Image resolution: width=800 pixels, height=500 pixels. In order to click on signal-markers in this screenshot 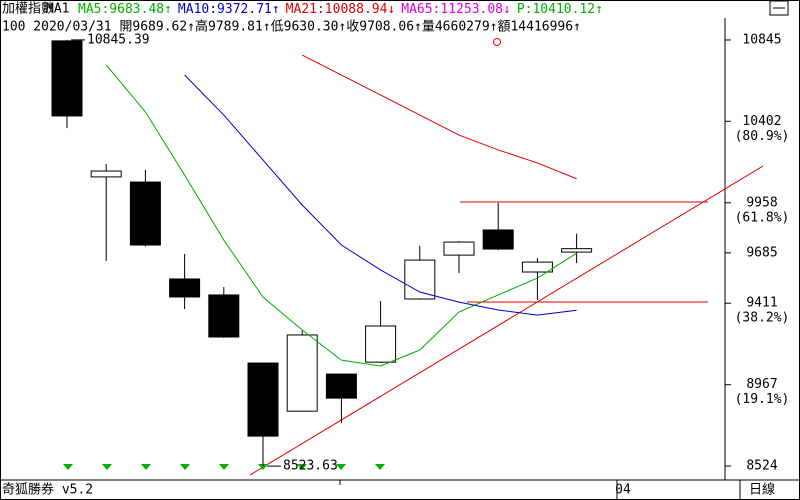, I will do `click(224, 467)`.